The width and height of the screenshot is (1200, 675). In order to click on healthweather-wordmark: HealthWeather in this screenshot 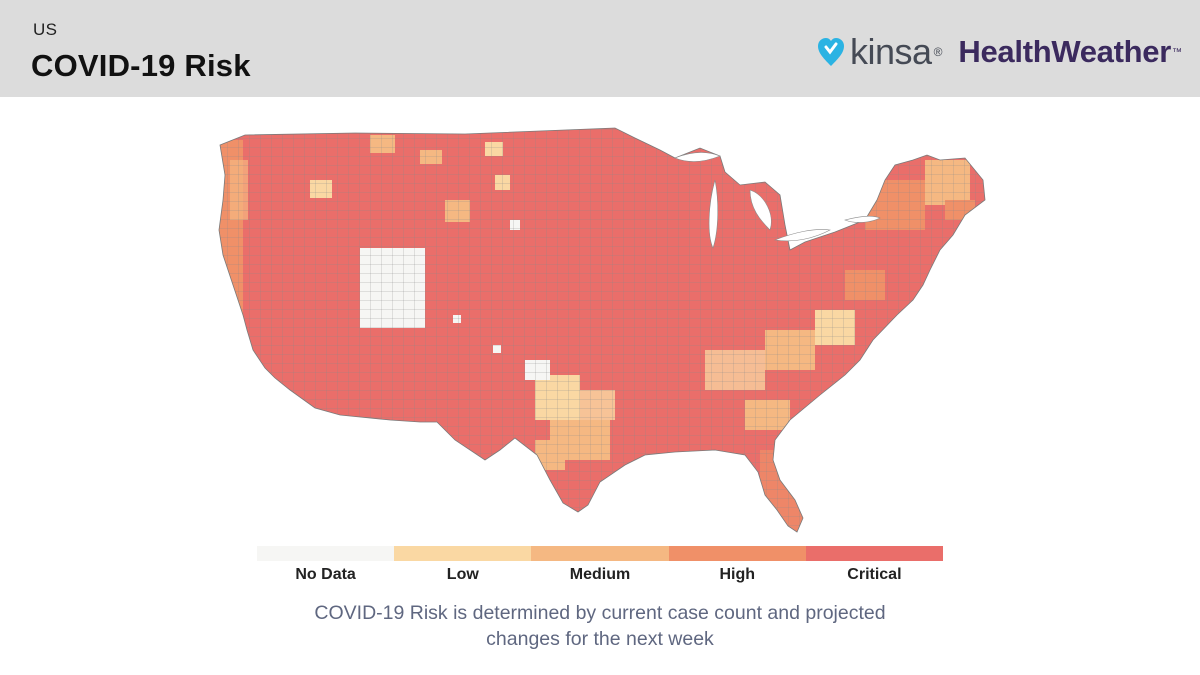, I will do `click(1064, 51)`.